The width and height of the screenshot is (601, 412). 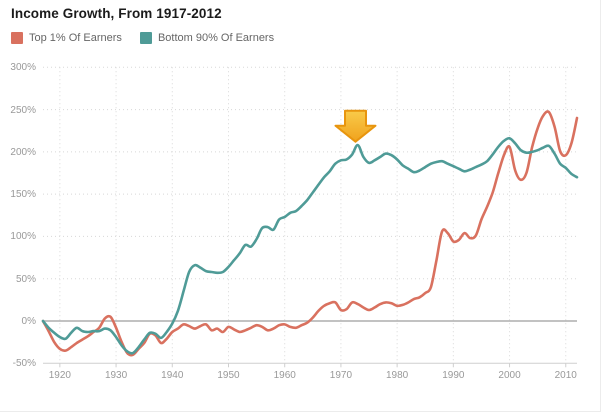 I want to click on legend-swatch-bottom-90-percent-icon, so click(x=145, y=38).